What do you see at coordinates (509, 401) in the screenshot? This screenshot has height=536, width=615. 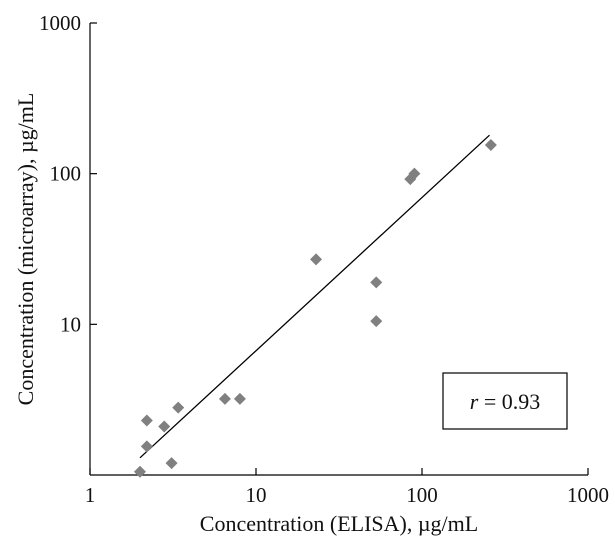 I see `annotation-value: = 0.93` at bounding box center [509, 401].